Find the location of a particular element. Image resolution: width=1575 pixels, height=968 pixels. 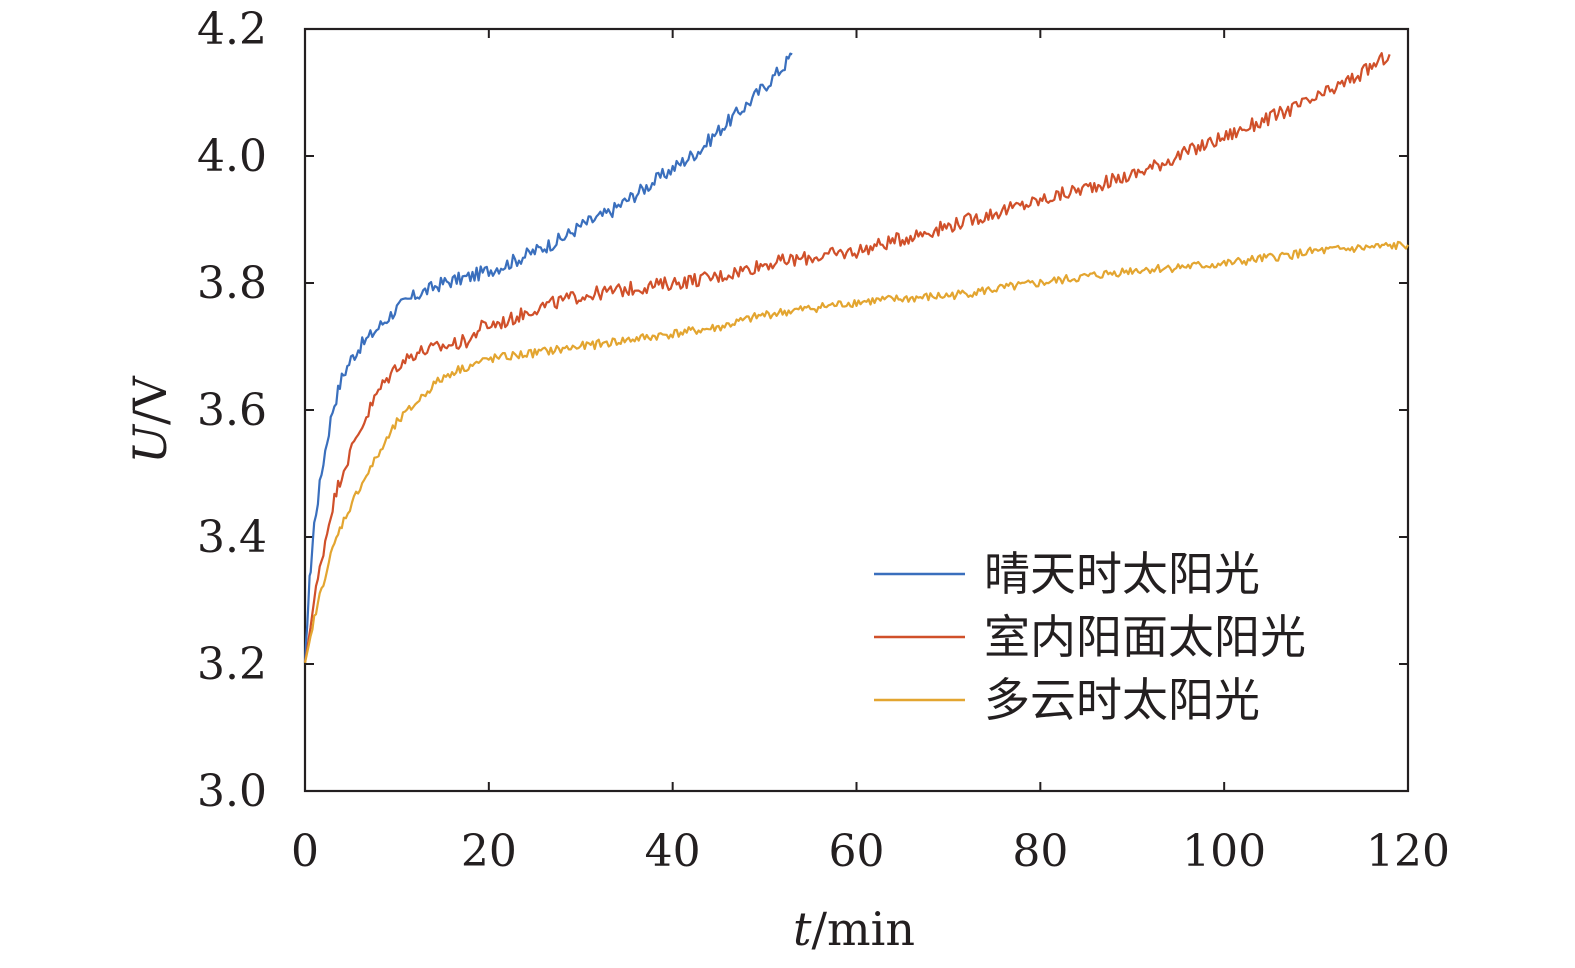

x-tick-label: 20 is located at coordinates (489, 851).